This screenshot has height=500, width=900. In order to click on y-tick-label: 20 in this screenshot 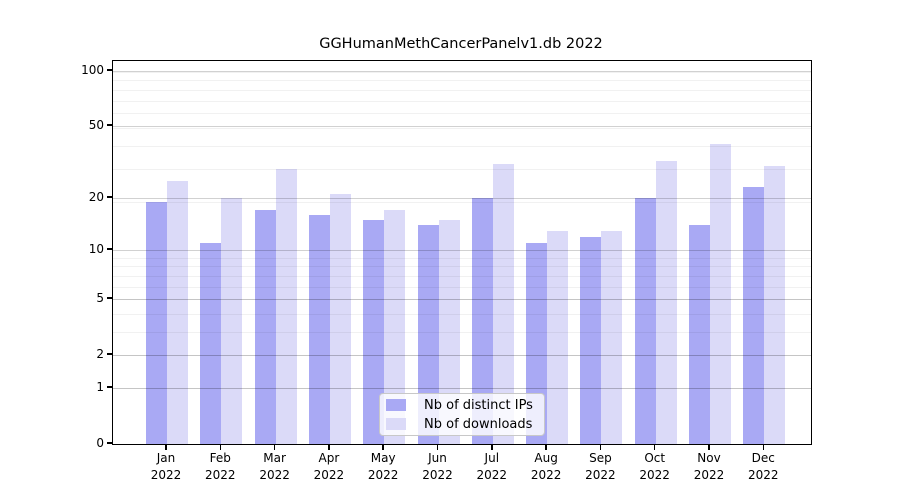, I will do `click(96, 196)`.